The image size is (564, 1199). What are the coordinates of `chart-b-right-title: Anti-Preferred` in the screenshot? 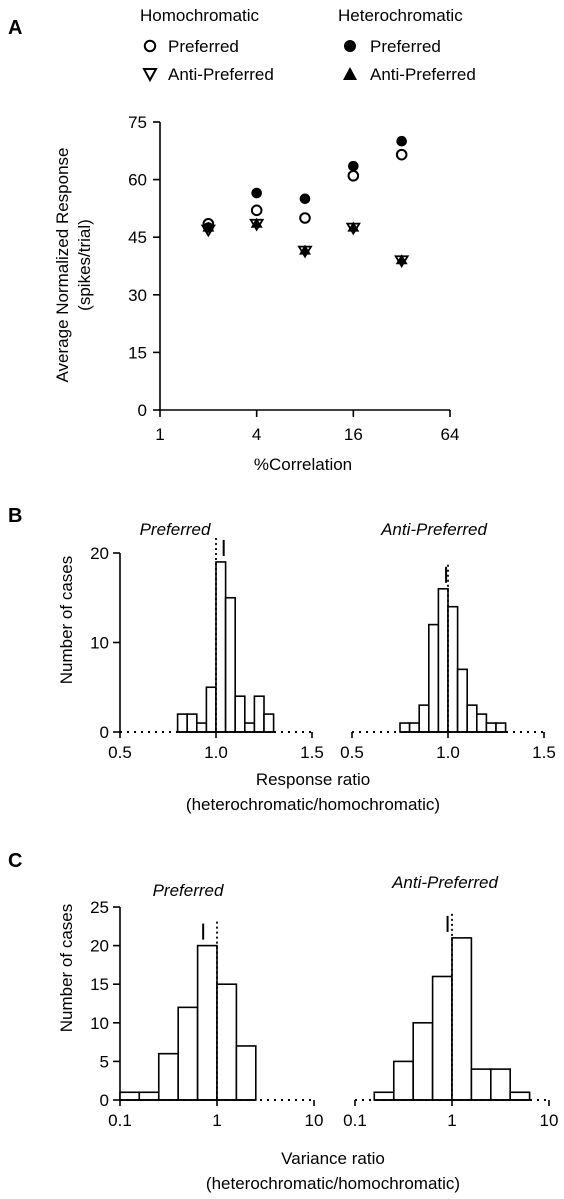 It's located at (433, 529).